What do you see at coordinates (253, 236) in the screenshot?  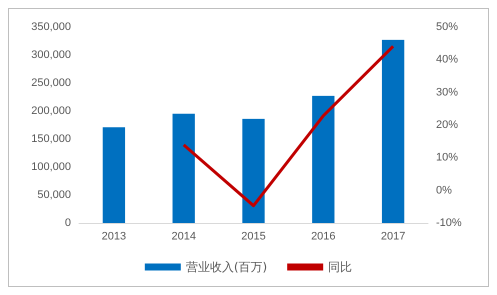 I see `x-tick-label: 2015` at bounding box center [253, 236].